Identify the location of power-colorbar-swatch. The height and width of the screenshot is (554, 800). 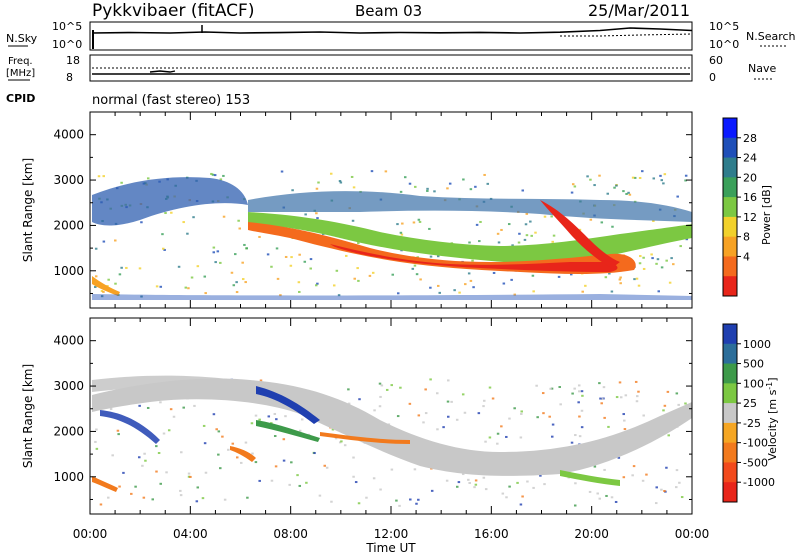
(730, 148).